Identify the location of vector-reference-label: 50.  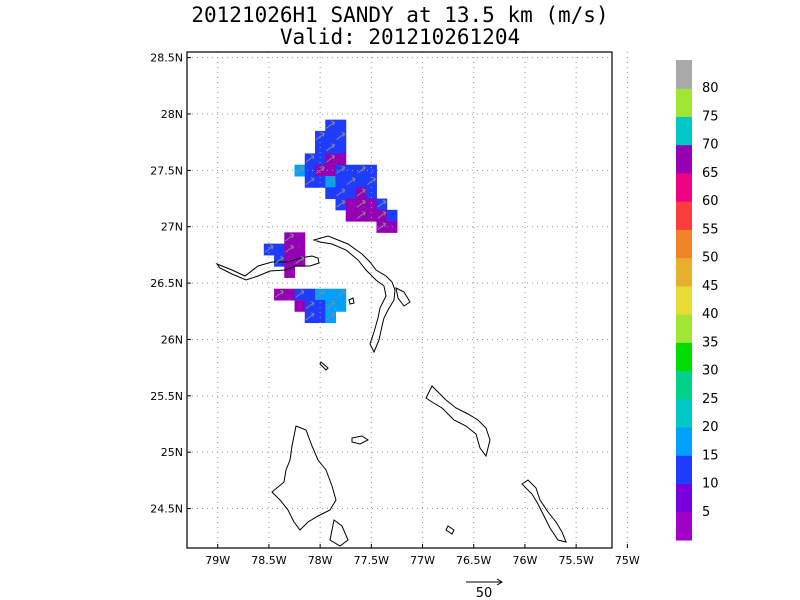
(484, 593).